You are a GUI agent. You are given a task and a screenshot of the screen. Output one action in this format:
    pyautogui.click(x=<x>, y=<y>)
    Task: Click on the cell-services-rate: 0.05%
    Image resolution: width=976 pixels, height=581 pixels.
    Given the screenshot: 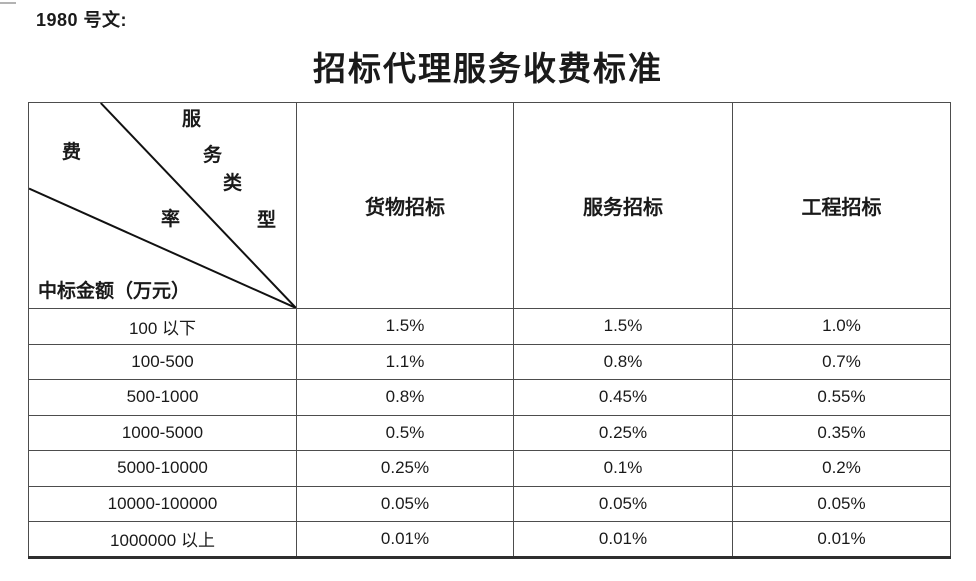 What is the action you would take?
    pyautogui.click(x=623, y=503)
    